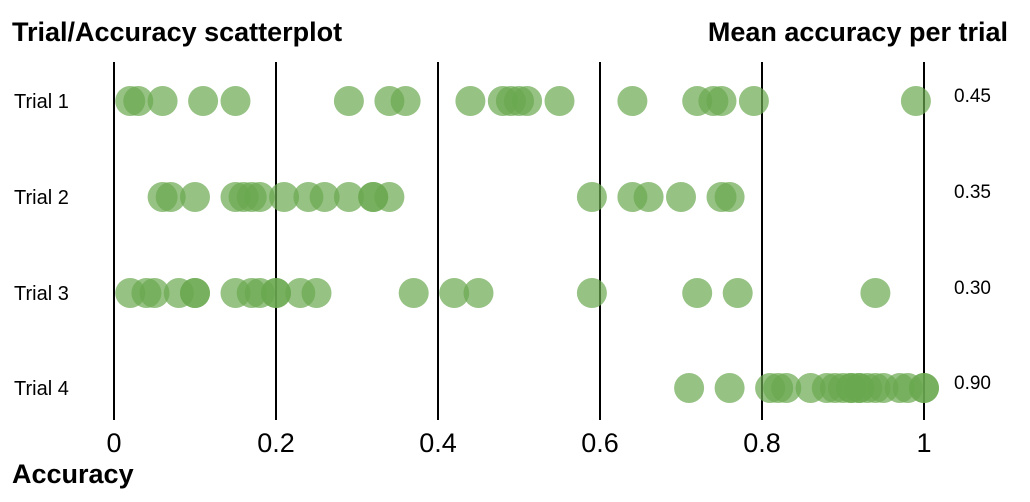 The width and height of the screenshot is (1030, 502). I want to click on mean-accuracy-title: Mean accuracy per trial, so click(858, 32).